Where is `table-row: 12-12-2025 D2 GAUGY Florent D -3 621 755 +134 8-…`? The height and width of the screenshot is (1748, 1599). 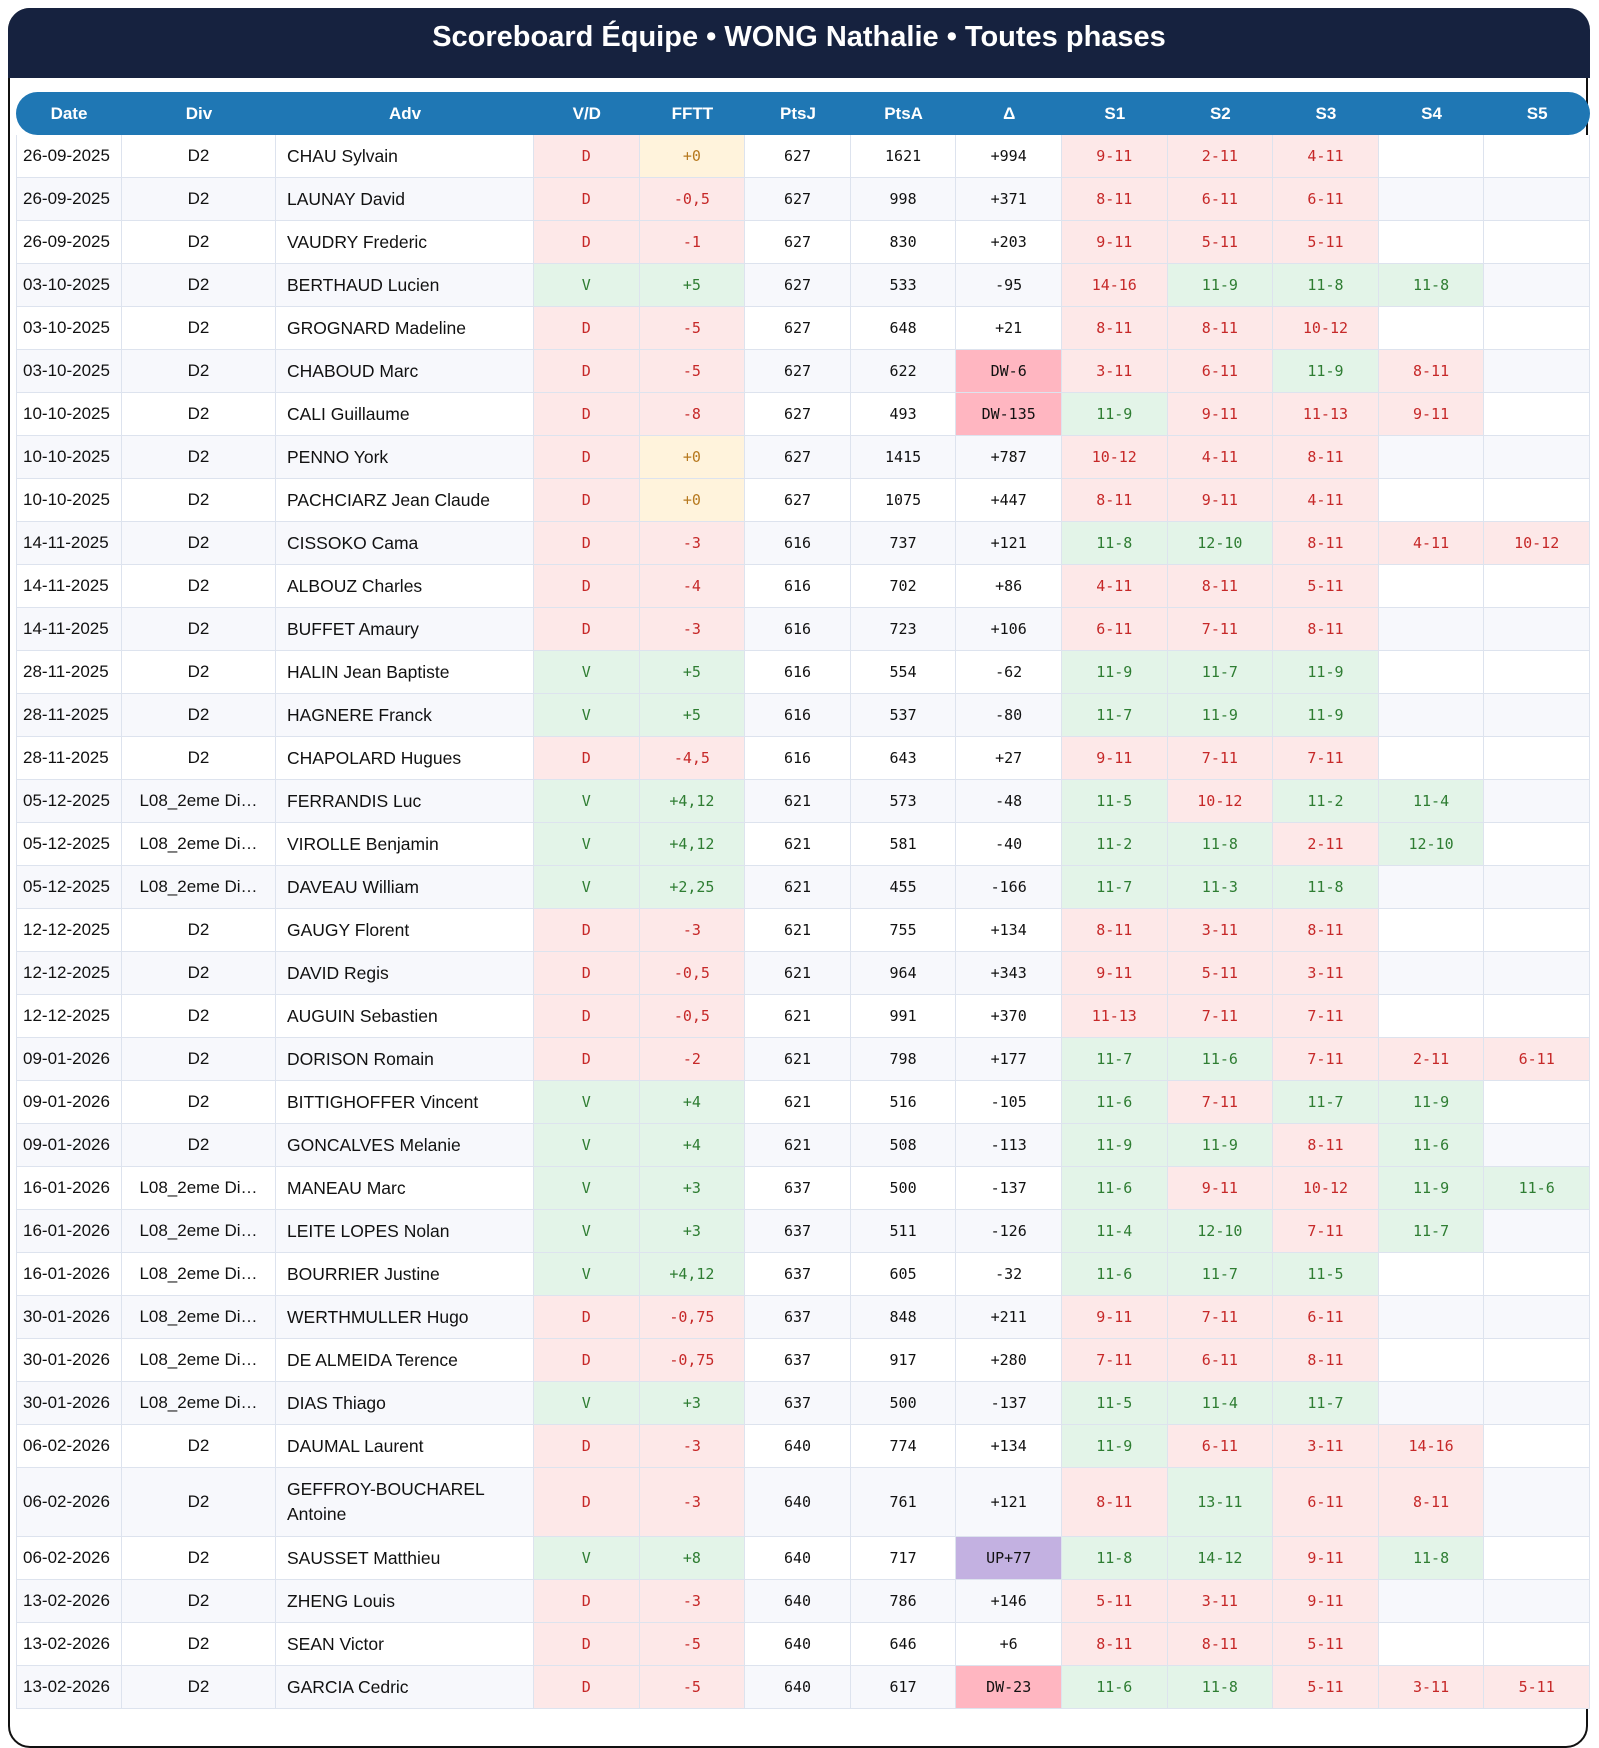 table-row: 12-12-2025 D2 GAUGY Florent D -3 621 755 +134 8-… is located at coordinates (803, 930).